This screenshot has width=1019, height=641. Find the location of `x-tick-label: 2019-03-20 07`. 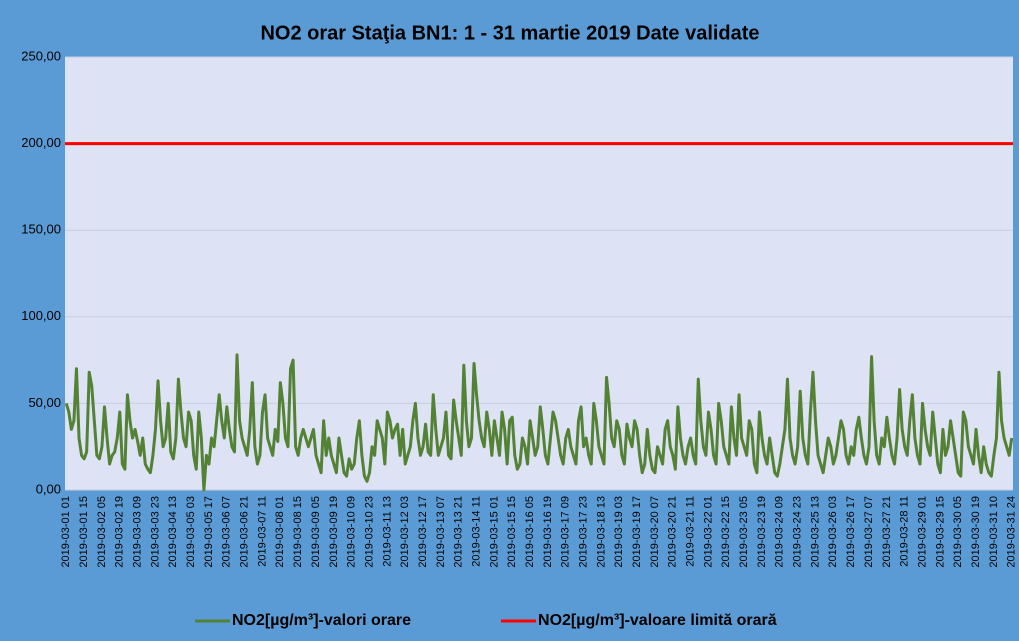

x-tick-label: 2019-03-20 07 is located at coordinates (655, 532).